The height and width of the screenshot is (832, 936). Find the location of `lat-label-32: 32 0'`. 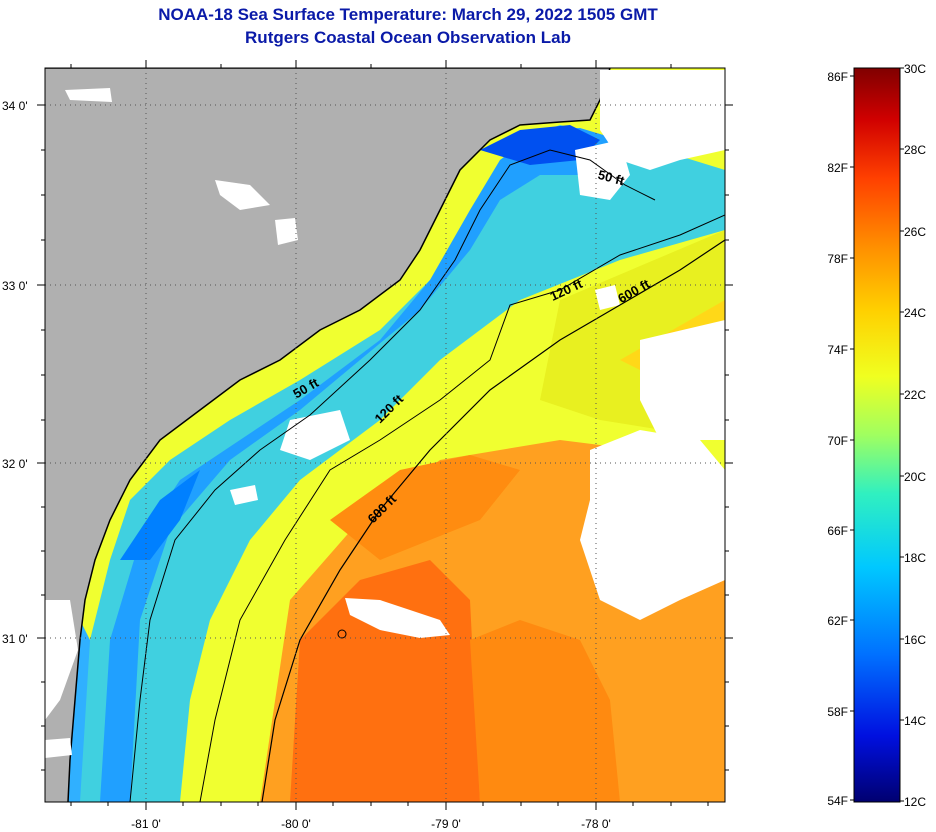

lat-label-32: 32 0' is located at coordinates (15, 464).